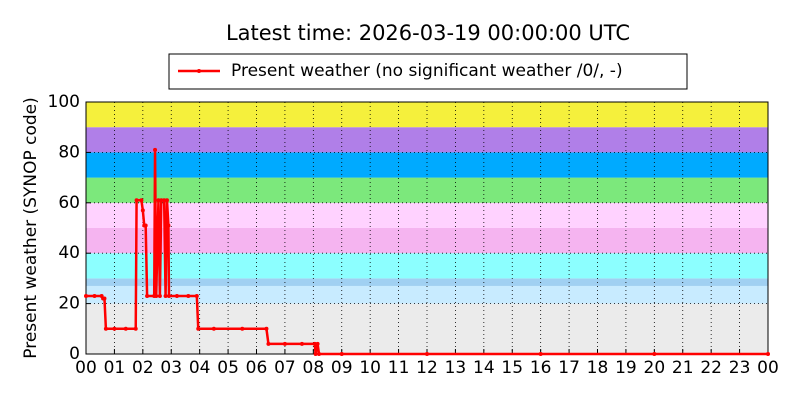 The image size is (800, 400). I want to click on x-tick-label: 21, so click(683, 368).